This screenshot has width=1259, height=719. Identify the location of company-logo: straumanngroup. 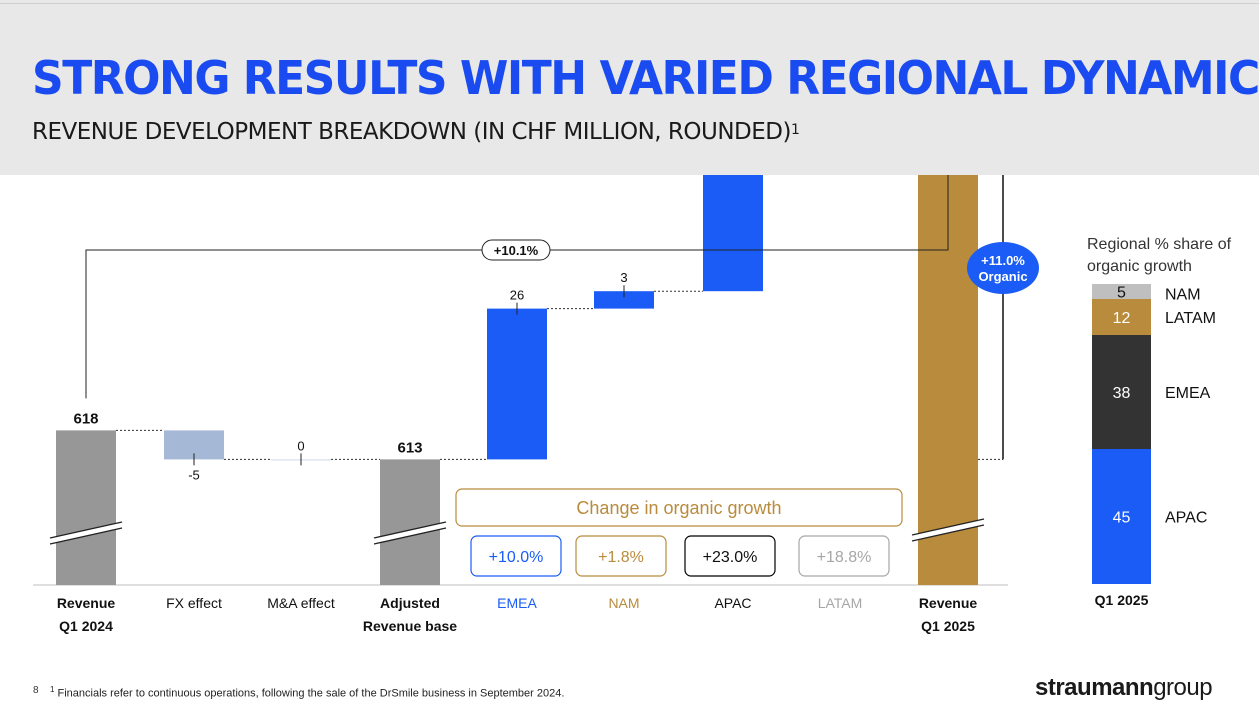
(1124, 688).